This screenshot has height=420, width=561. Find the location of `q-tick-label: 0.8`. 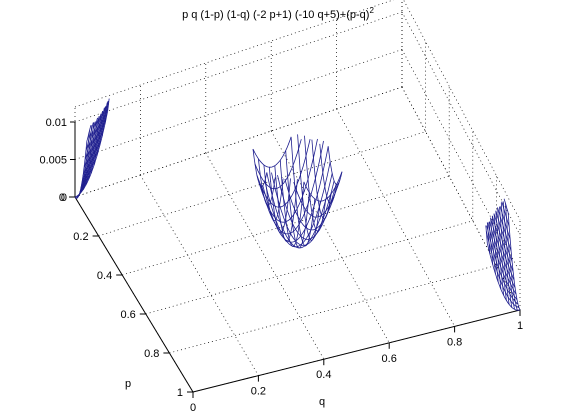

q-tick-label: 0.8 is located at coordinates (454, 342).